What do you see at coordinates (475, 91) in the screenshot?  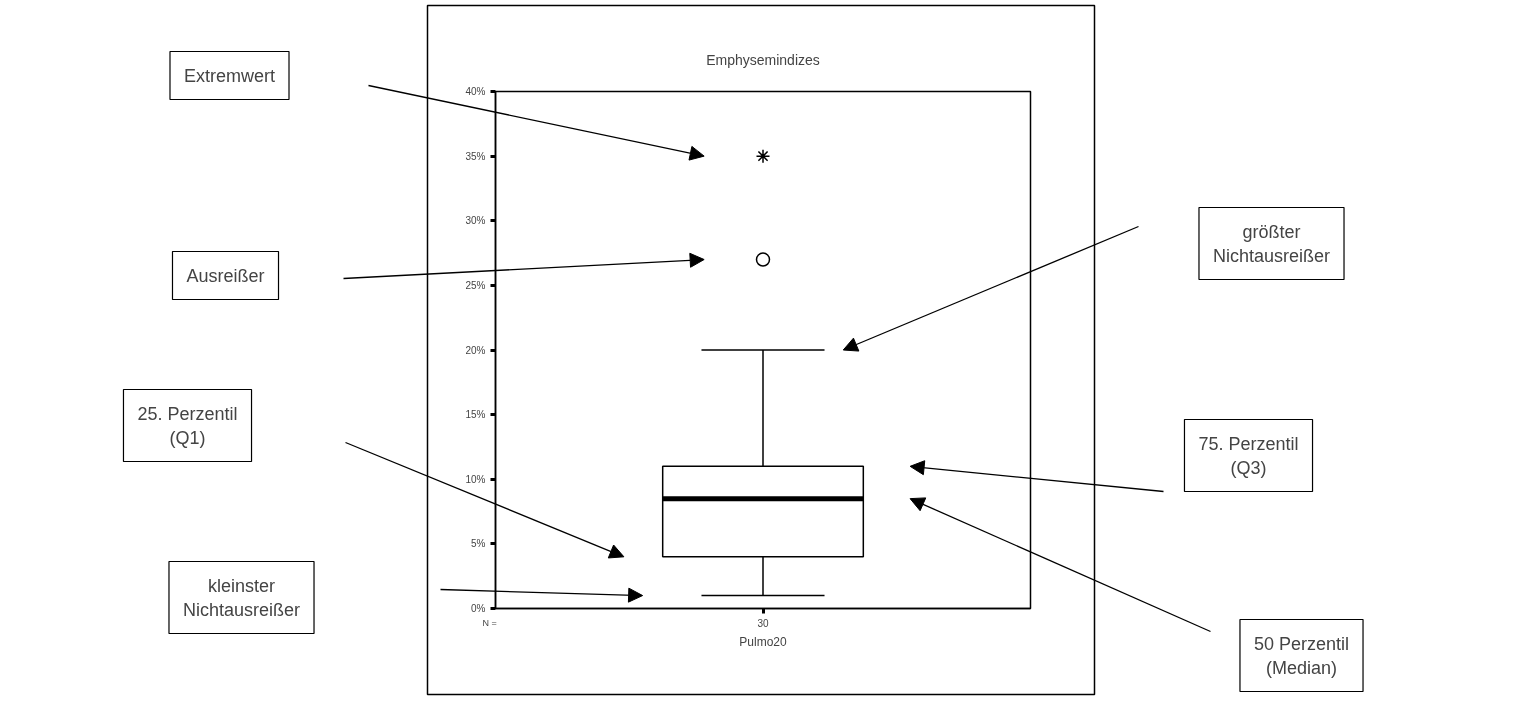 I see `y-tick-label: 40%` at bounding box center [475, 91].